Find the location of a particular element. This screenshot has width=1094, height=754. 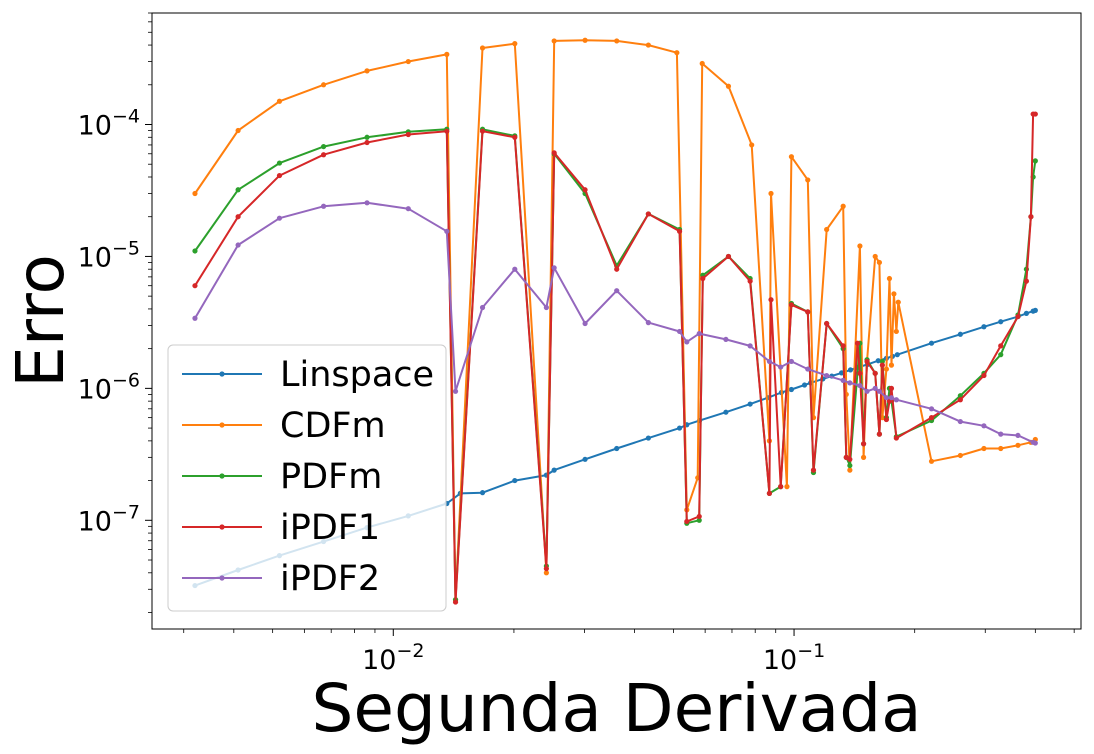

legend-label: Linspace is located at coordinates (357, 375).